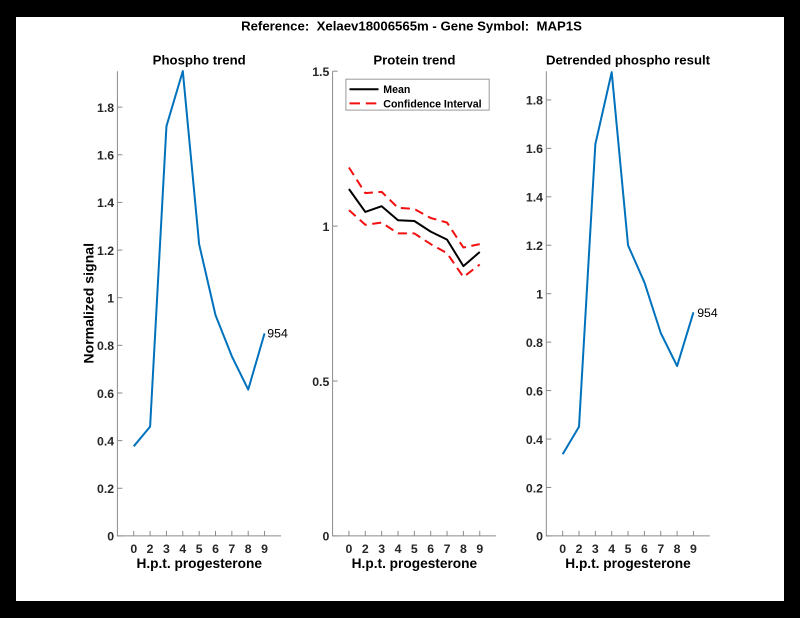  What do you see at coordinates (628, 60) in the screenshot?
I see `svg-text: Detrended phospho result` at bounding box center [628, 60].